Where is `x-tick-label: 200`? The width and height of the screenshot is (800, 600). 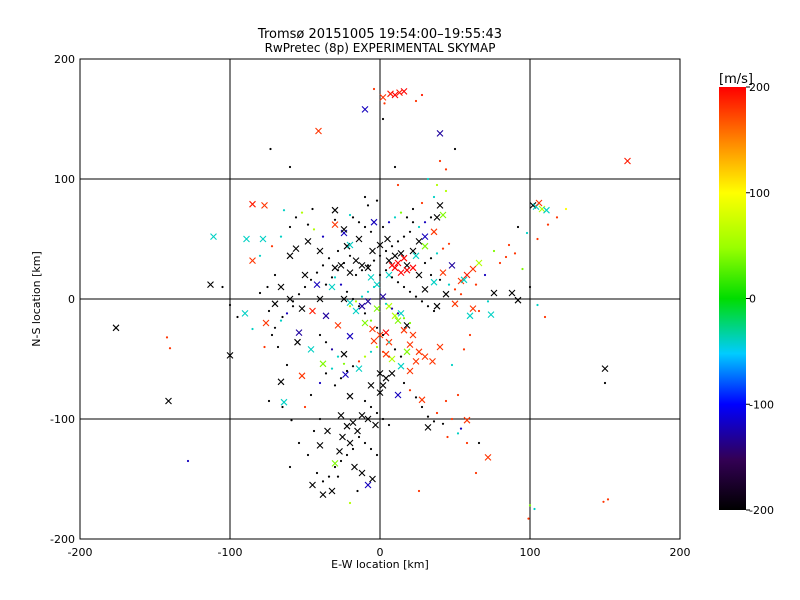
x-tick-label: 200 is located at coordinates (680, 552).